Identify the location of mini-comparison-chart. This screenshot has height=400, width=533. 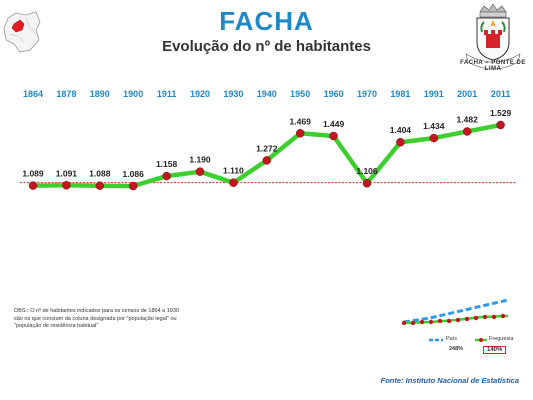
(455, 320).